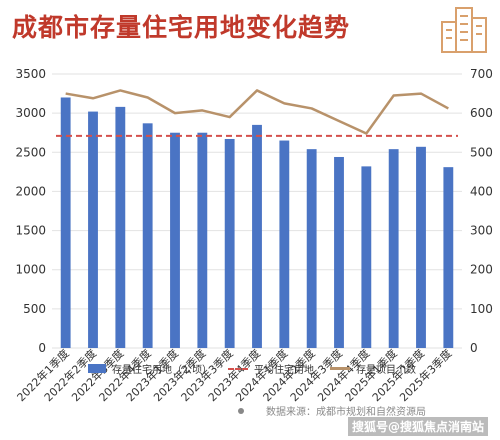 This screenshot has height=440, width=500. I want to click on source-note: 数据来源：成都市规划和自然资源局, so click(332, 410).